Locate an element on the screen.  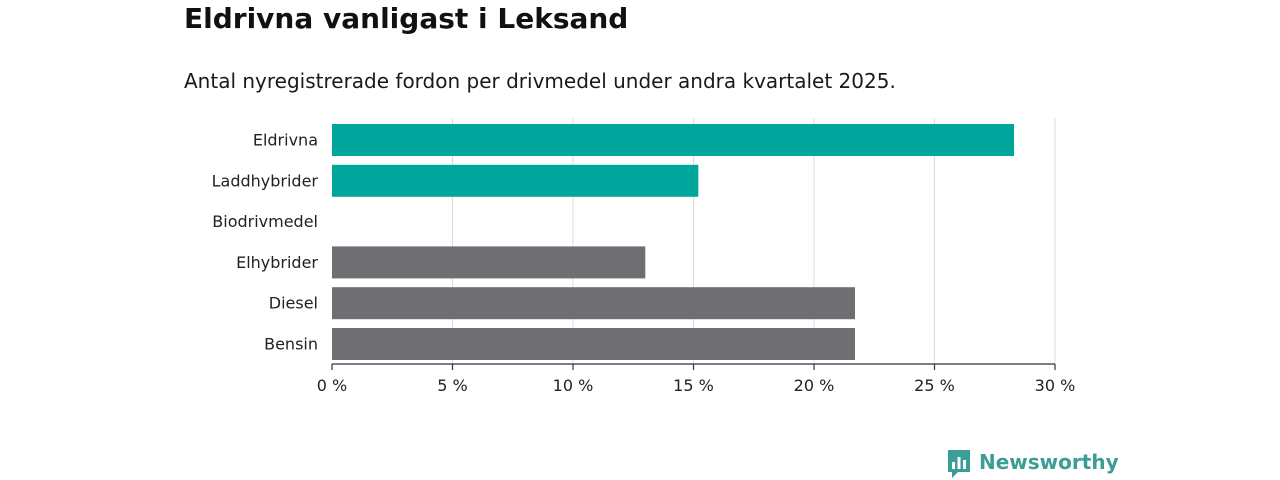
x-tick-label: 15 % is located at coordinates (693, 385).